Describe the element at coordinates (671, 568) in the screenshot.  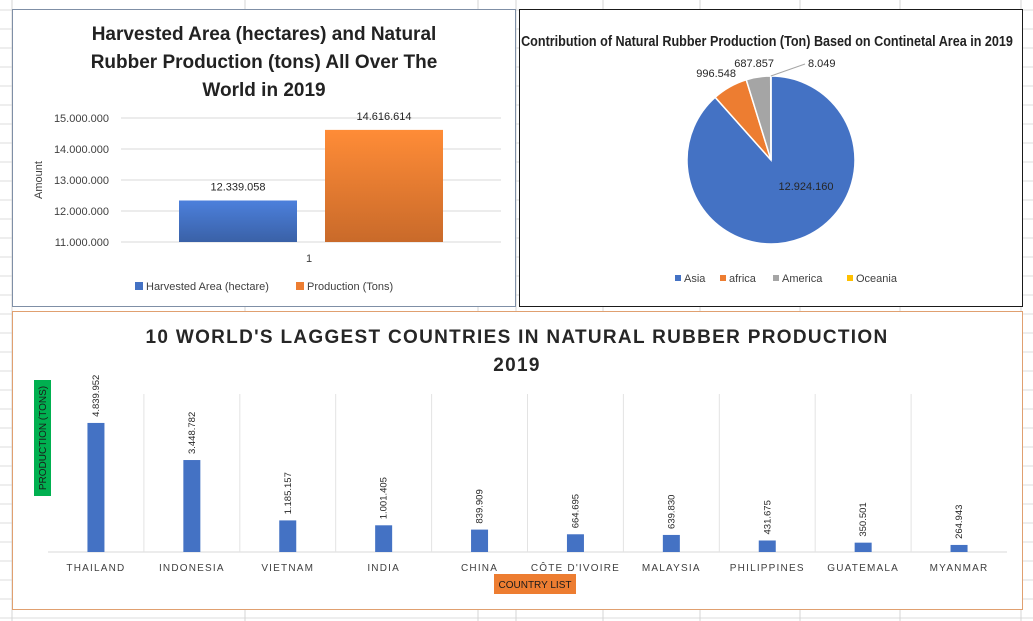
I see `chart-c-x-tick-label: MALAYSIA` at that location.